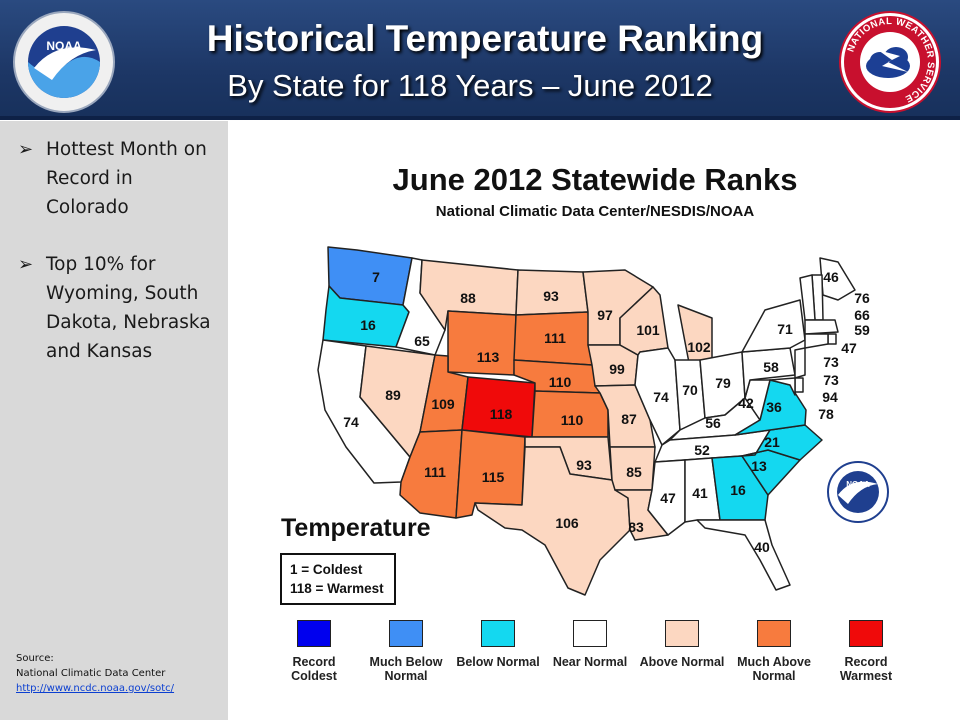  I want to click on state-rank-label: 106, so click(567, 523).